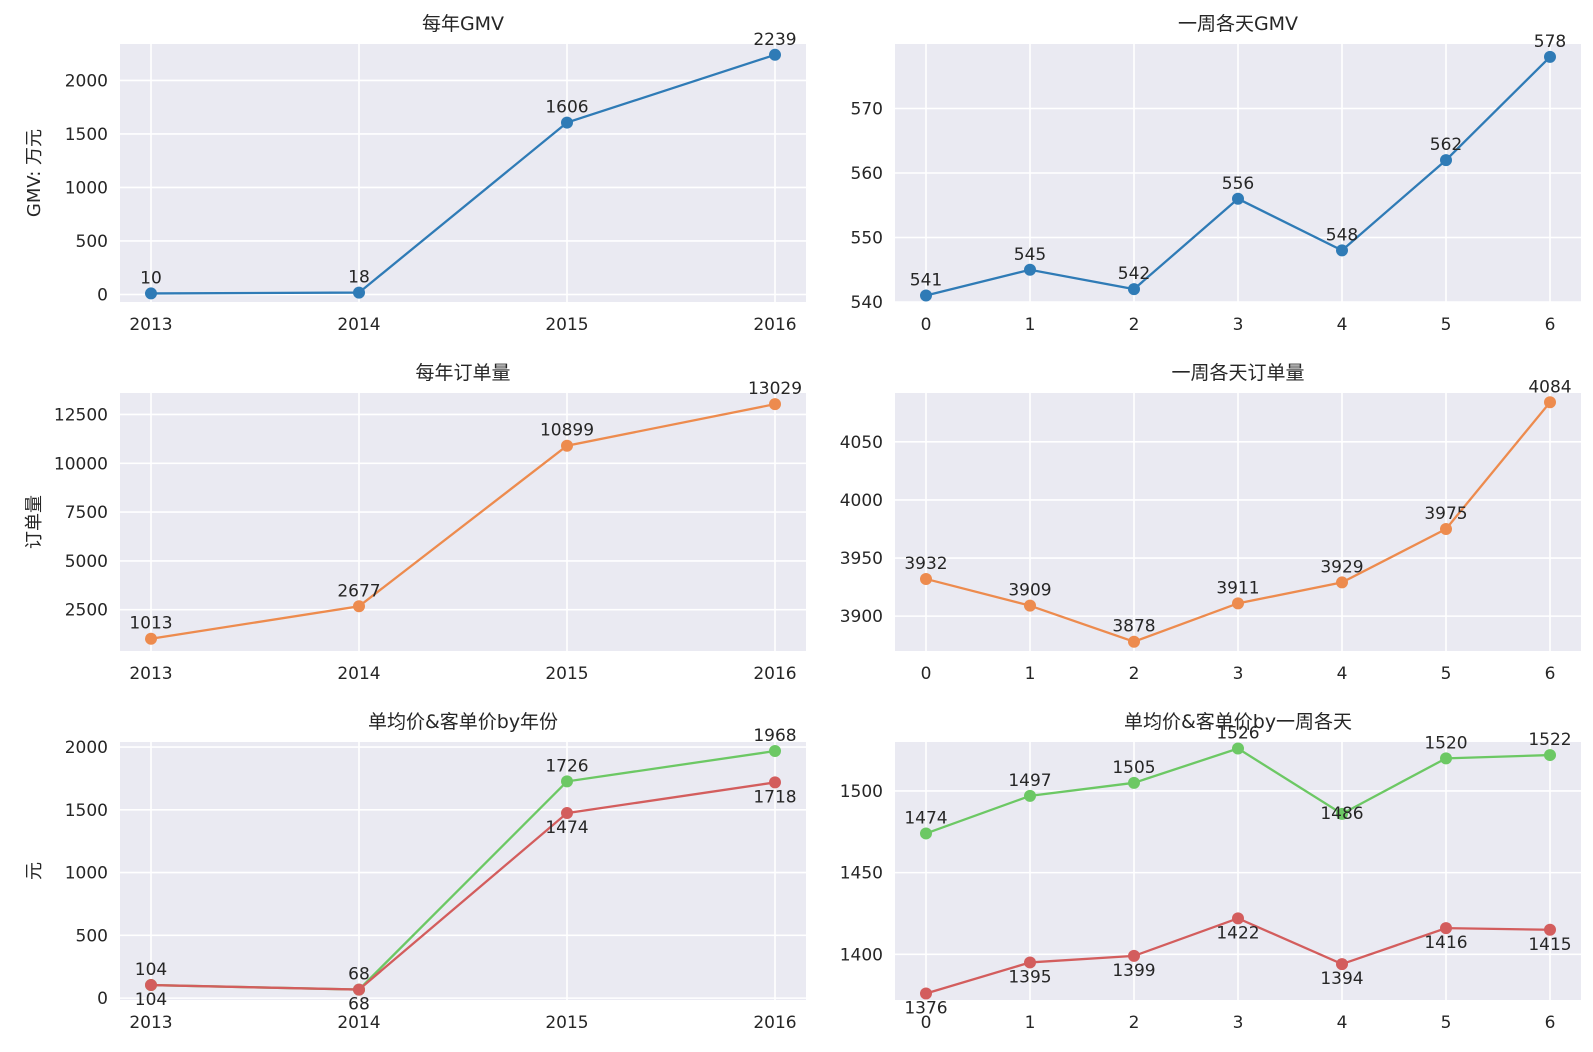  What do you see at coordinates (1549, 945) in the screenshot?
I see `data-label: 1415` at bounding box center [1549, 945].